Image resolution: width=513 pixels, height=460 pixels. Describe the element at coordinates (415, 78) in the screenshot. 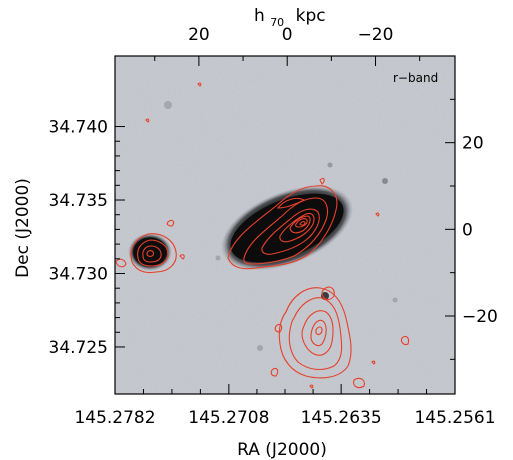

I see `band-label: r−band` at that location.